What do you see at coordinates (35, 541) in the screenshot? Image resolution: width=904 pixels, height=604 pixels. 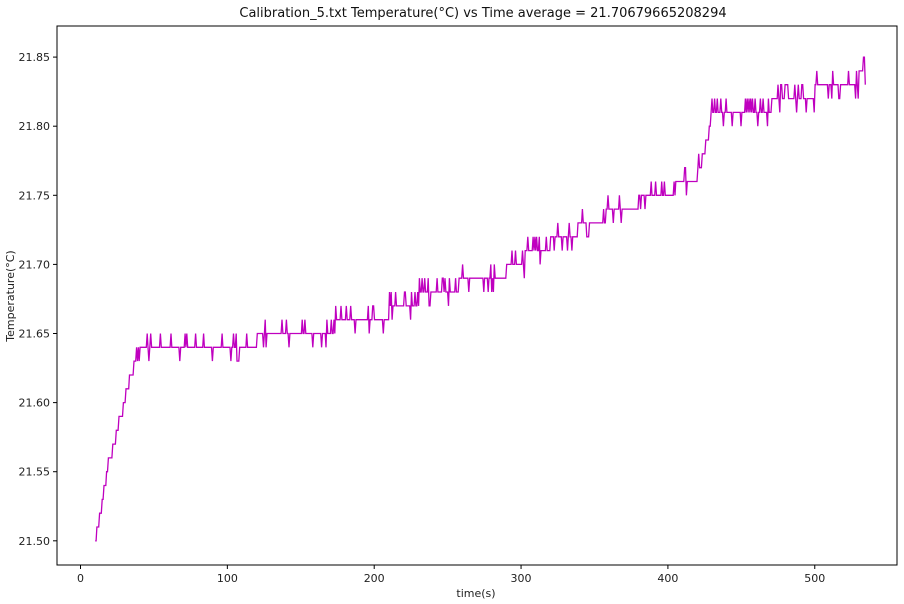 I see `y-tick-label: 21.50` at bounding box center [35, 541].